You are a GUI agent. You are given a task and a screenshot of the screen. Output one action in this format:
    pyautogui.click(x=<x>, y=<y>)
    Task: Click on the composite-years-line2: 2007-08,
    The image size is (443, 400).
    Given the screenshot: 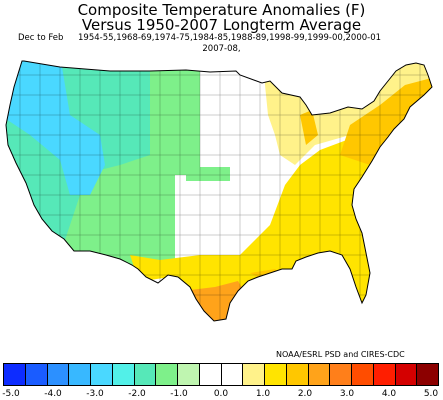 What is the action you would take?
    pyautogui.click(x=221, y=49)
    